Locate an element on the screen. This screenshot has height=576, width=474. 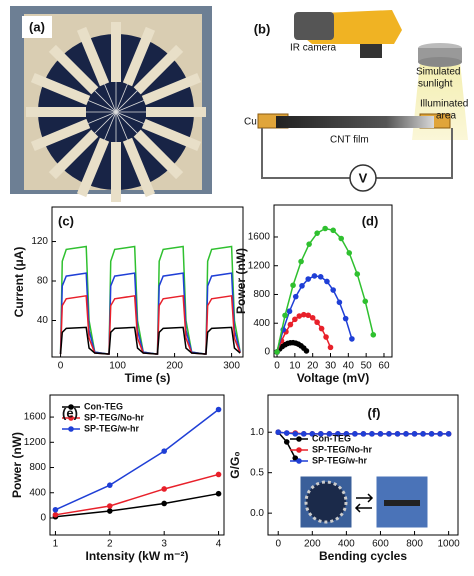
panel-label: (c) is located at coordinates (66, 220).